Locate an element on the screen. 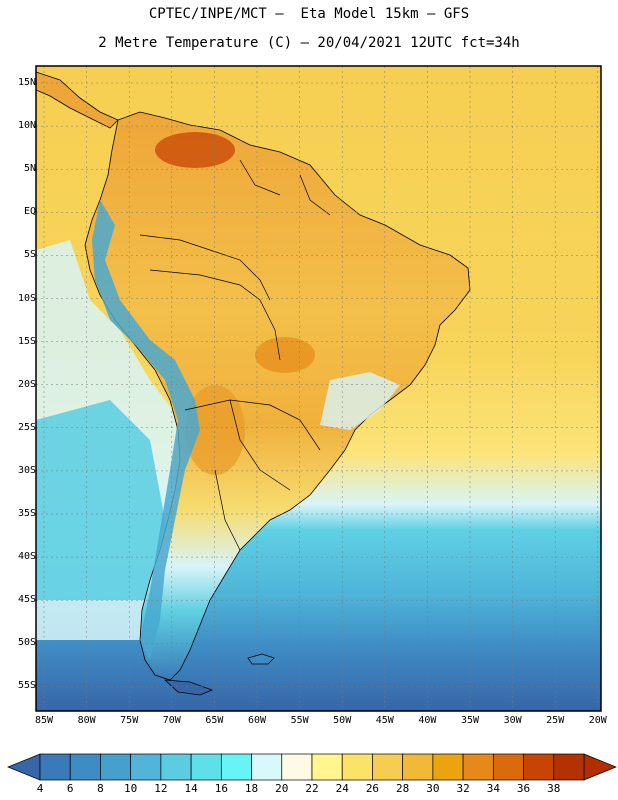 The width and height of the screenshot is (618, 800). lon-label-50w: 50W is located at coordinates (342, 720).